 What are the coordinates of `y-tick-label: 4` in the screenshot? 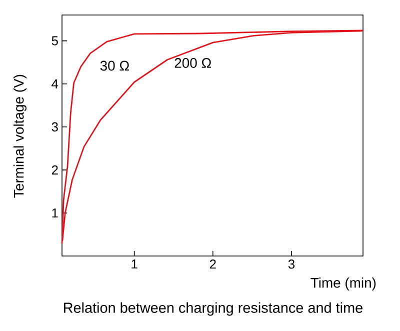 It's located at (55, 83).